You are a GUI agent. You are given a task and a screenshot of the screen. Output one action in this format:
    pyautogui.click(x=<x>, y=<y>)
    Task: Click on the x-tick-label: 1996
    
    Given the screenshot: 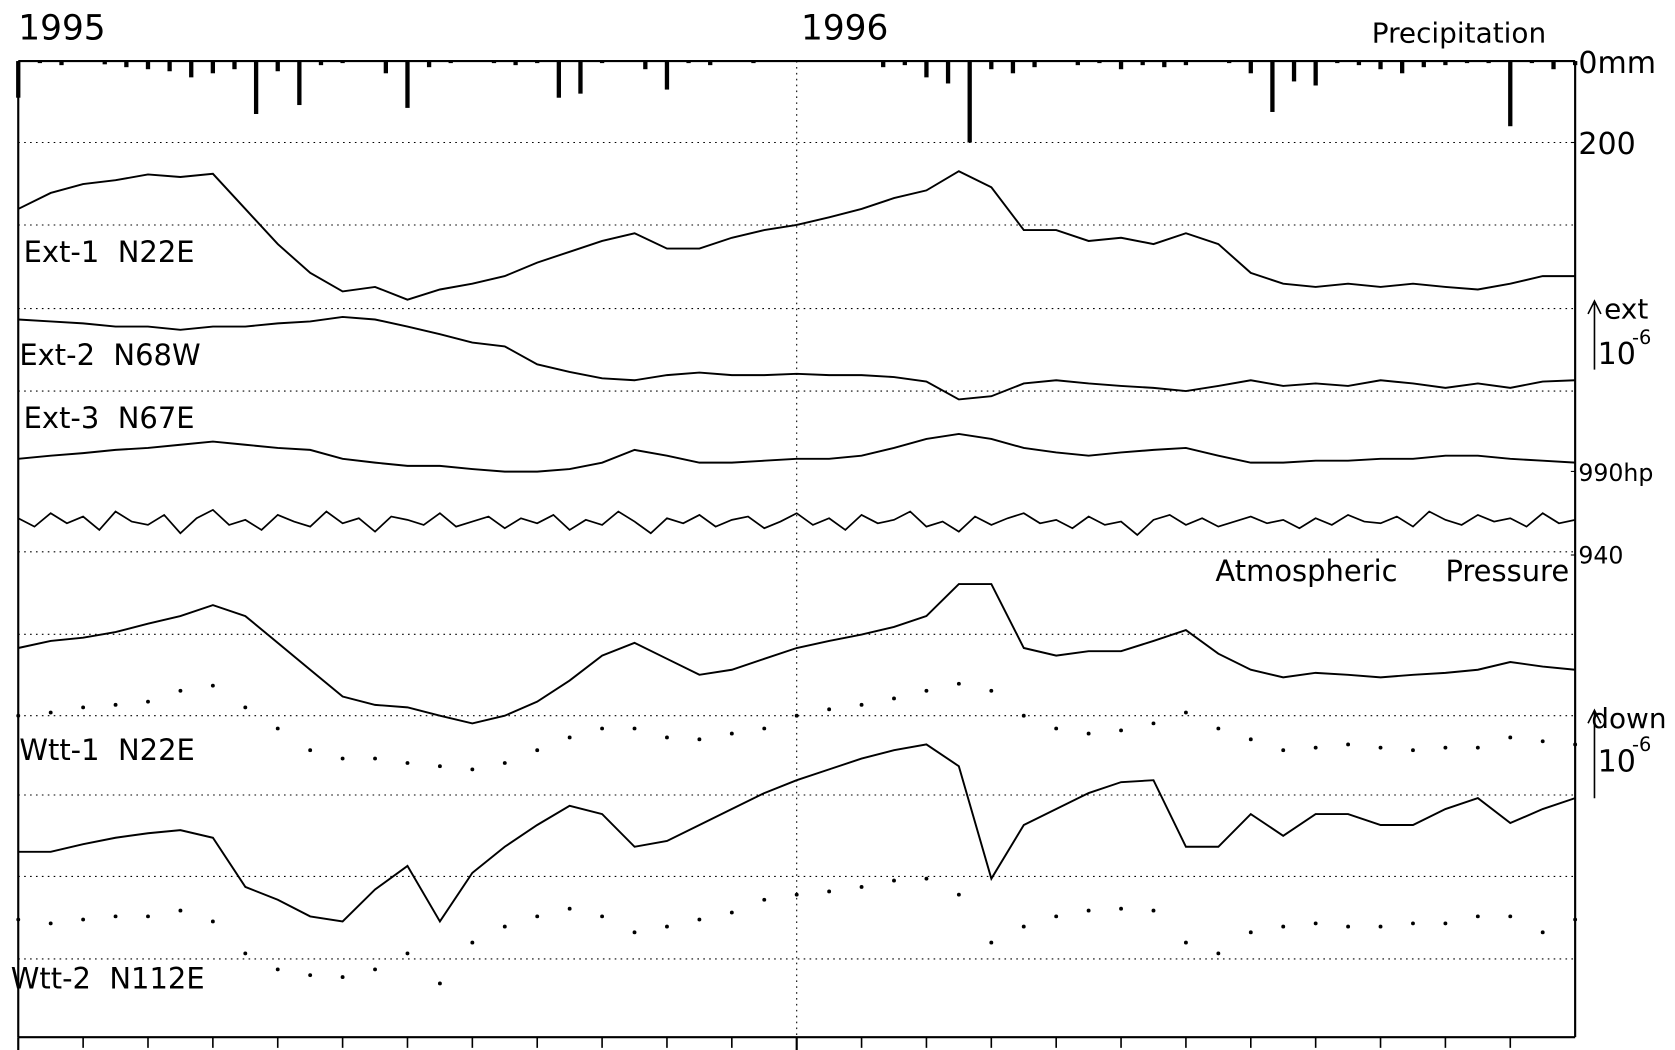 What is the action you would take?
    pyautogui.click(x=844, y=29)
    